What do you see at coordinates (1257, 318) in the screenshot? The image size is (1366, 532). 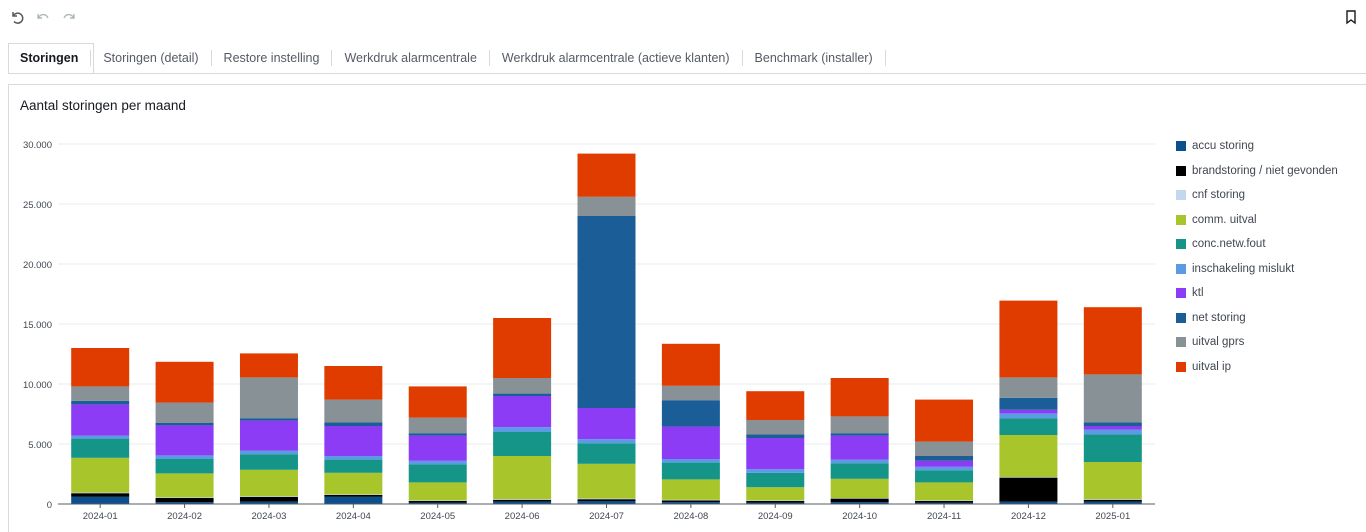 I see `legend-item: net storing` at bounding box center [1257, 318].